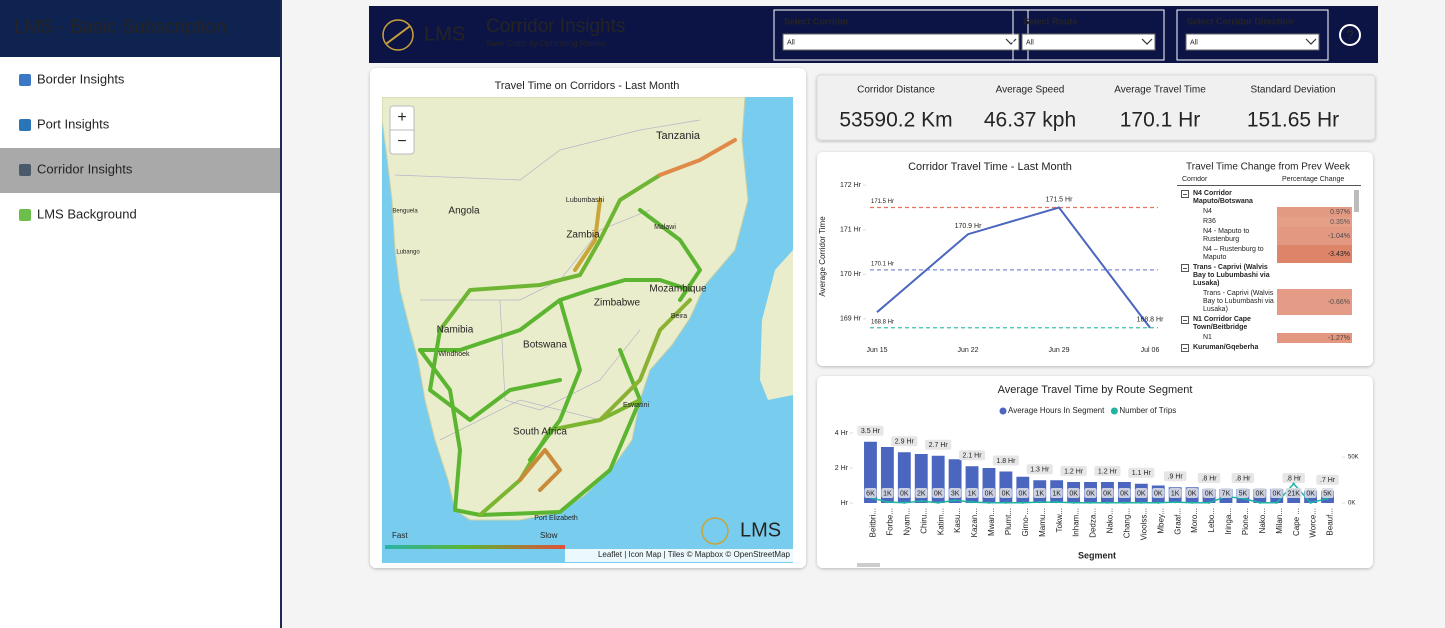 Image resolution: width=1445 pixels, height=628 pixels. I want to click on data-label: .9 Hr, so click(1176, 477).